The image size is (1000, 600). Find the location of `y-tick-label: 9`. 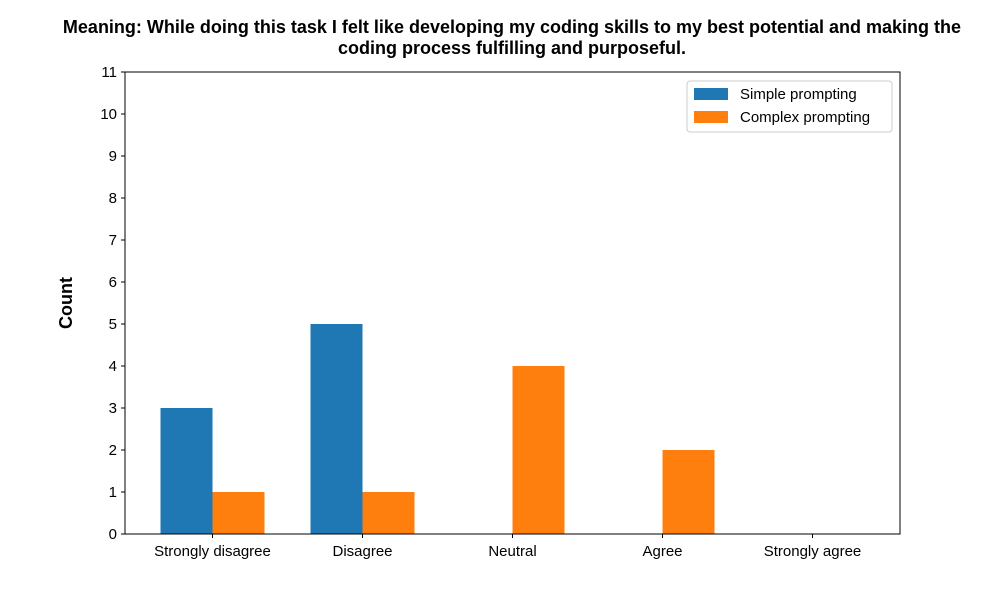

y-tick-label: 9 is located at coordinates (113, 156).